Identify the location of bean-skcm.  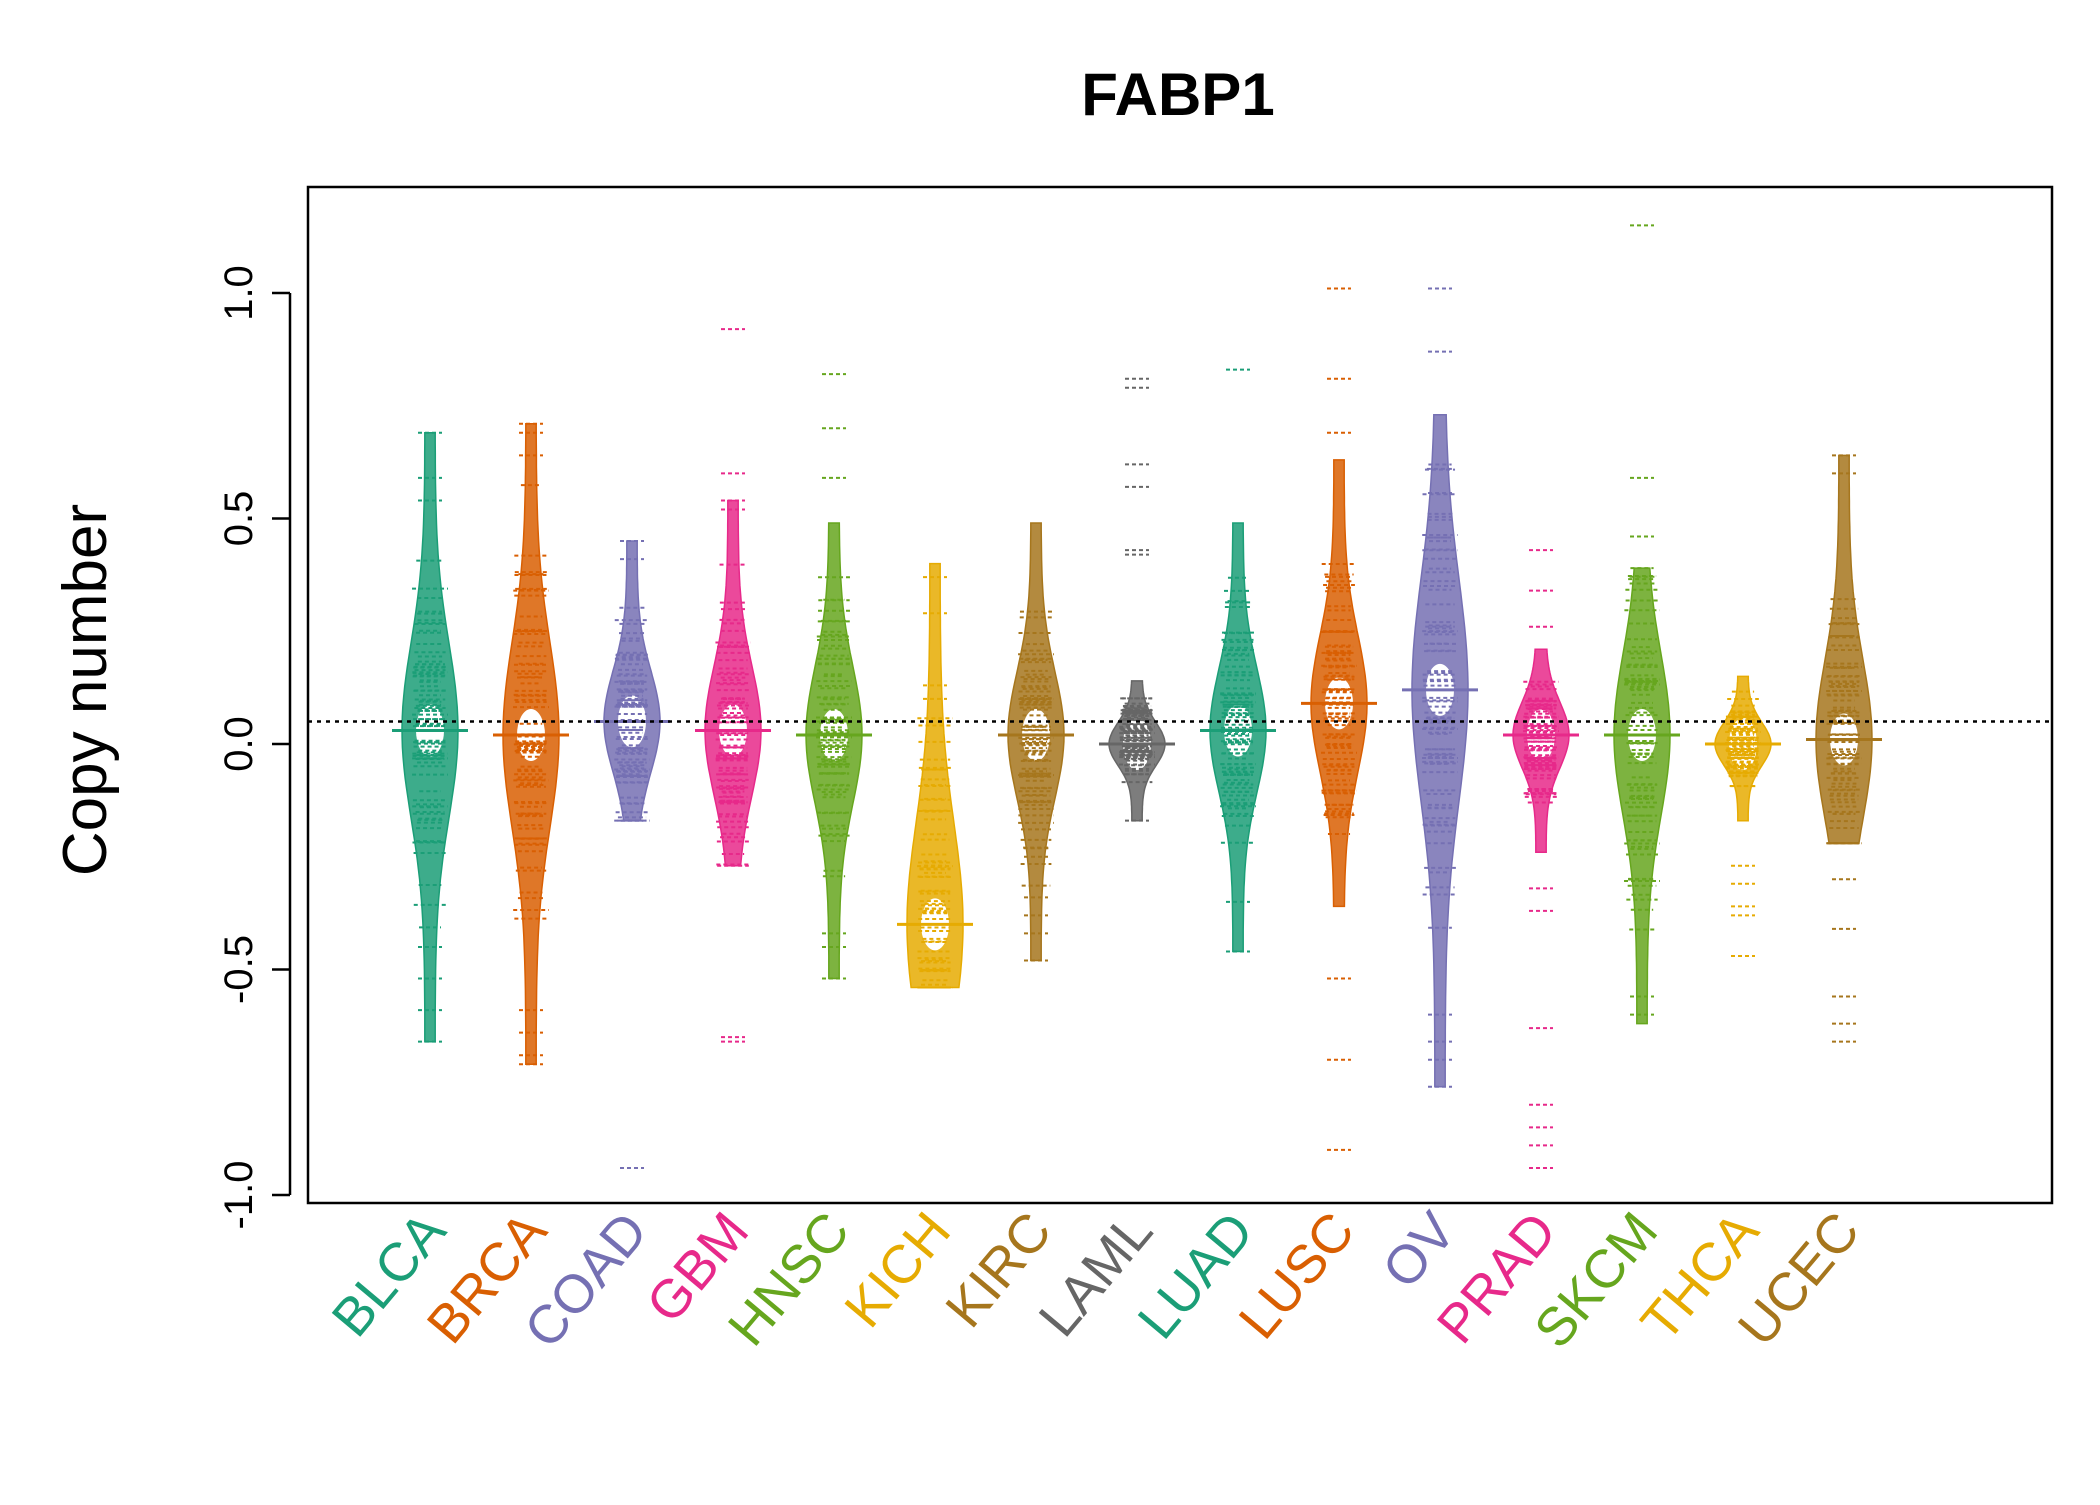
(1642, 624).